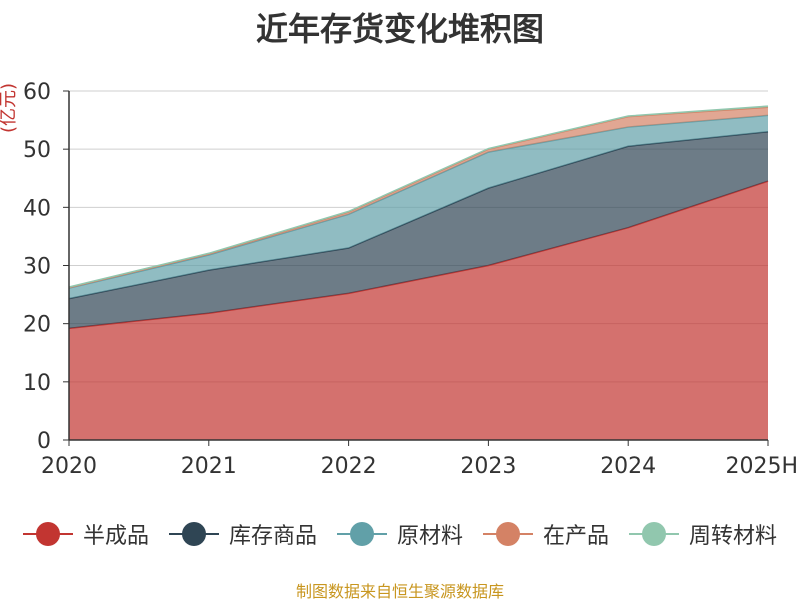  What do you see at coordinates (488, 466) in the screenshot?
I see `x-tick-label: 2023` at bounding box center [488, 466].